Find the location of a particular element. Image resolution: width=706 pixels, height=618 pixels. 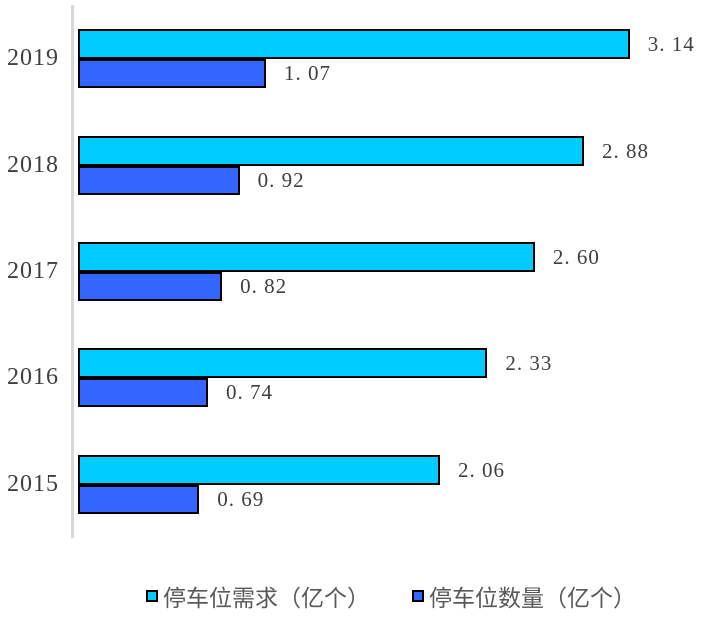

bar-group: 2016 2. 33 0. 74 is located at coordinates (353, 377).